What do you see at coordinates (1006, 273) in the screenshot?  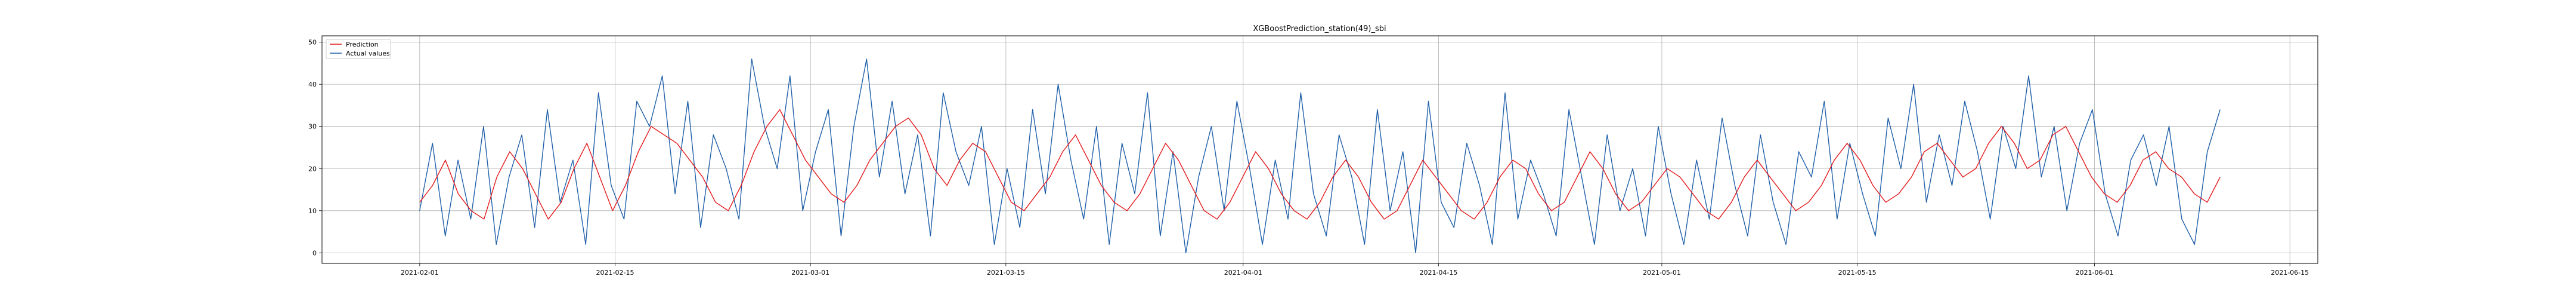 I see `x-tick-label: 2021-03-15` at bounding box center [1006, 273].